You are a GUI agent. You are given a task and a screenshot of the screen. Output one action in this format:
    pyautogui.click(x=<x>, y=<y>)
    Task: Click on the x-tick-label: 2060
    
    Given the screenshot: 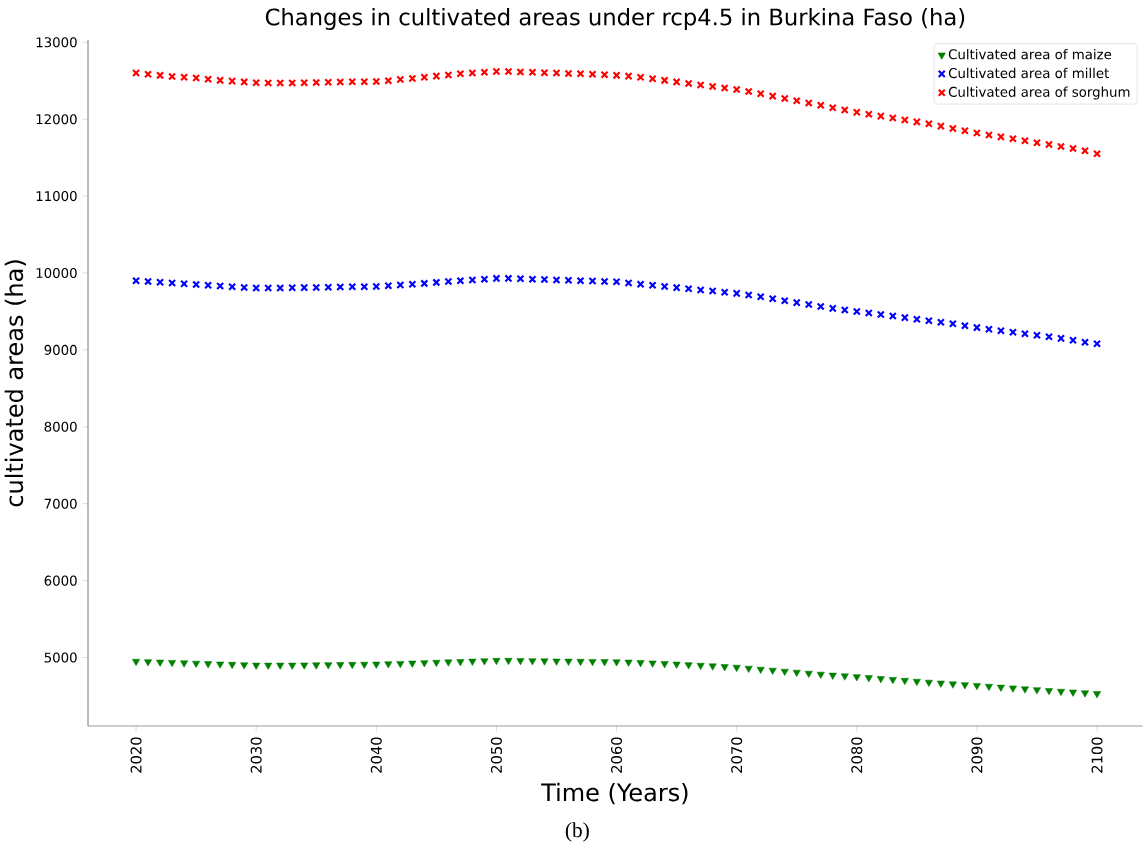 What is the action you would take?
    pyautogui.click(x=617, y=755)
    